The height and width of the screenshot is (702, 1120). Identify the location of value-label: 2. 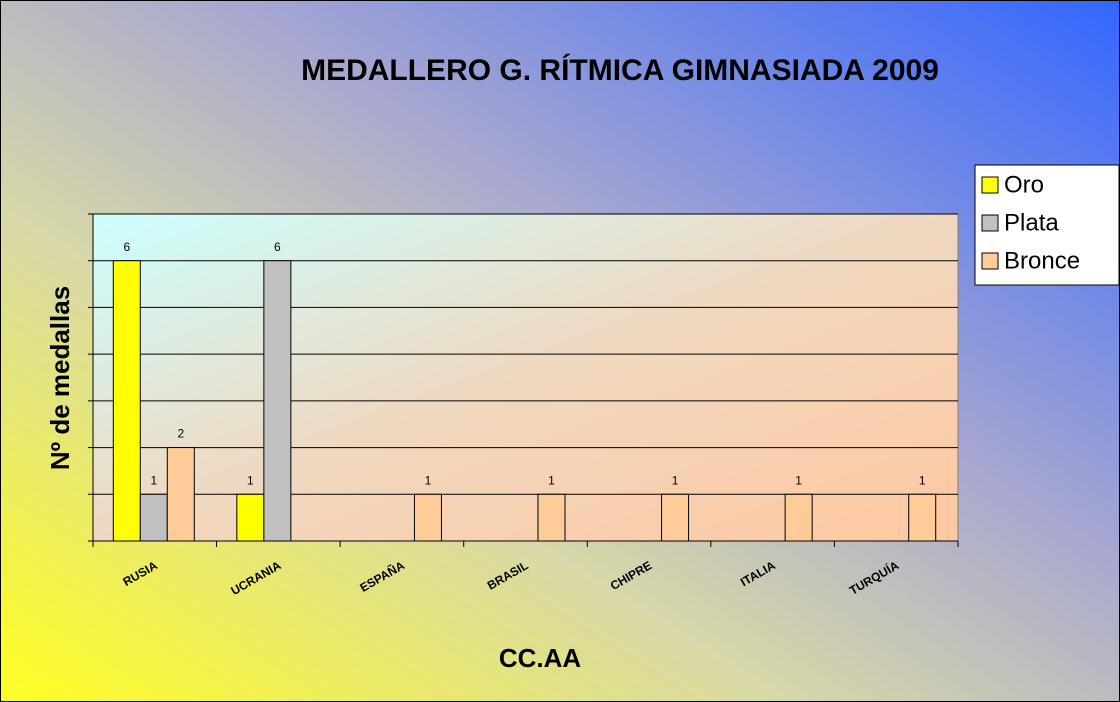
(180, 434).